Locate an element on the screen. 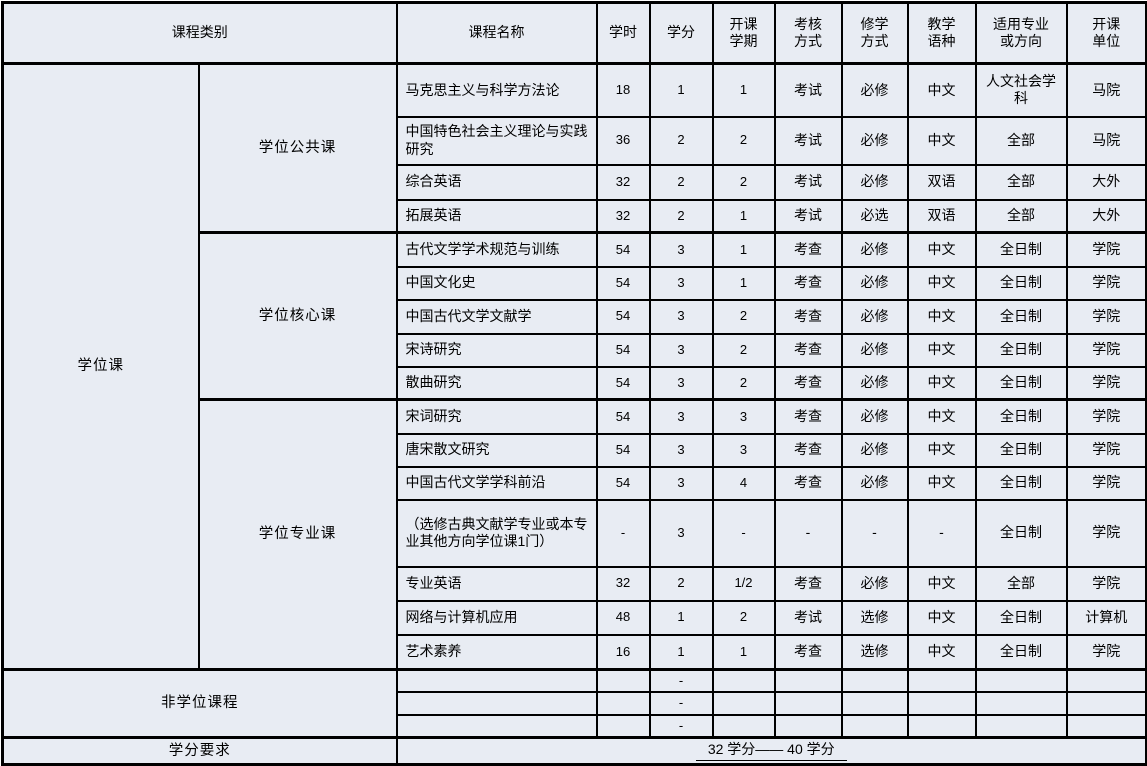 Image resolution: width=1147 pixels, height=766 pixels. course-name-cell: 专业英语 is located at coordinates (496, 583).